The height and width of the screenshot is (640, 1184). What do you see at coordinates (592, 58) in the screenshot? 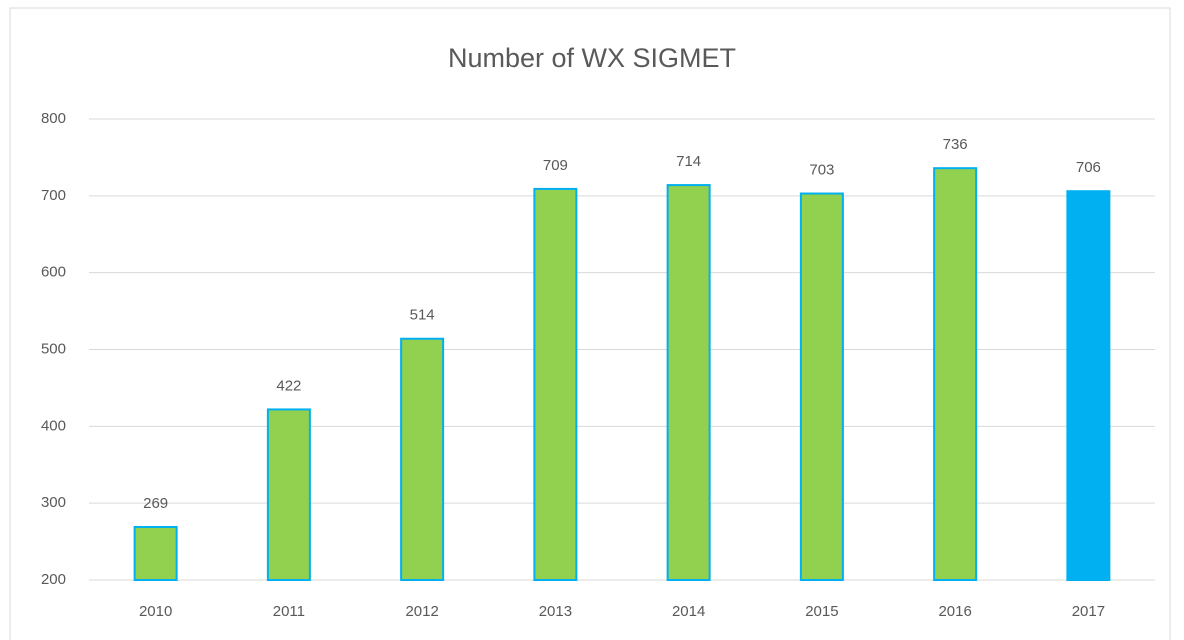
I see `chart-title: Number of WX SIGMET` at bounding box center [592, 58].